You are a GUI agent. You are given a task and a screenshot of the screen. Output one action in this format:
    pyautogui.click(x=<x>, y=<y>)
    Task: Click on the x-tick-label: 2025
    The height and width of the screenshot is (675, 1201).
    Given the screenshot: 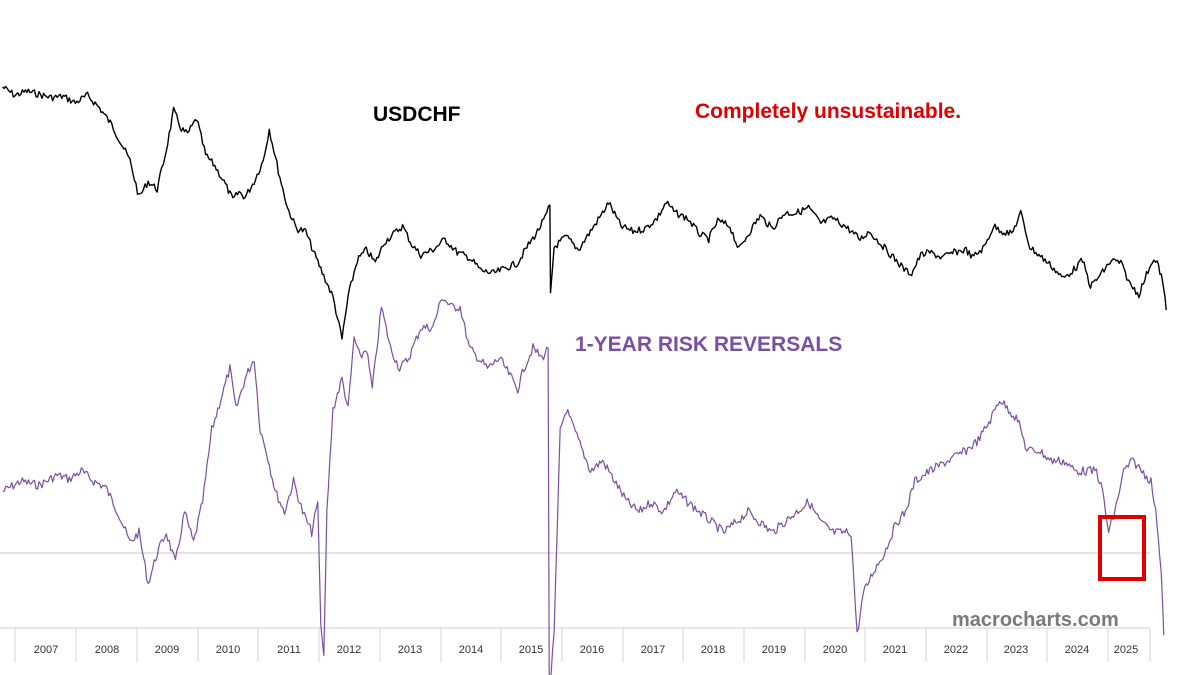 What is the action you would take?
    pyautogui.click(x=1126, y=650)
    